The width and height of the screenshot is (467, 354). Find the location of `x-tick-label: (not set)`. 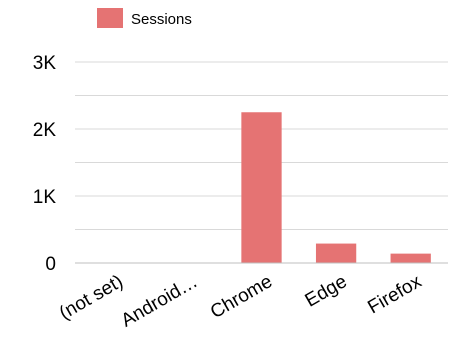

x-tick-label: (not set) is located at coordinates (91, 297).